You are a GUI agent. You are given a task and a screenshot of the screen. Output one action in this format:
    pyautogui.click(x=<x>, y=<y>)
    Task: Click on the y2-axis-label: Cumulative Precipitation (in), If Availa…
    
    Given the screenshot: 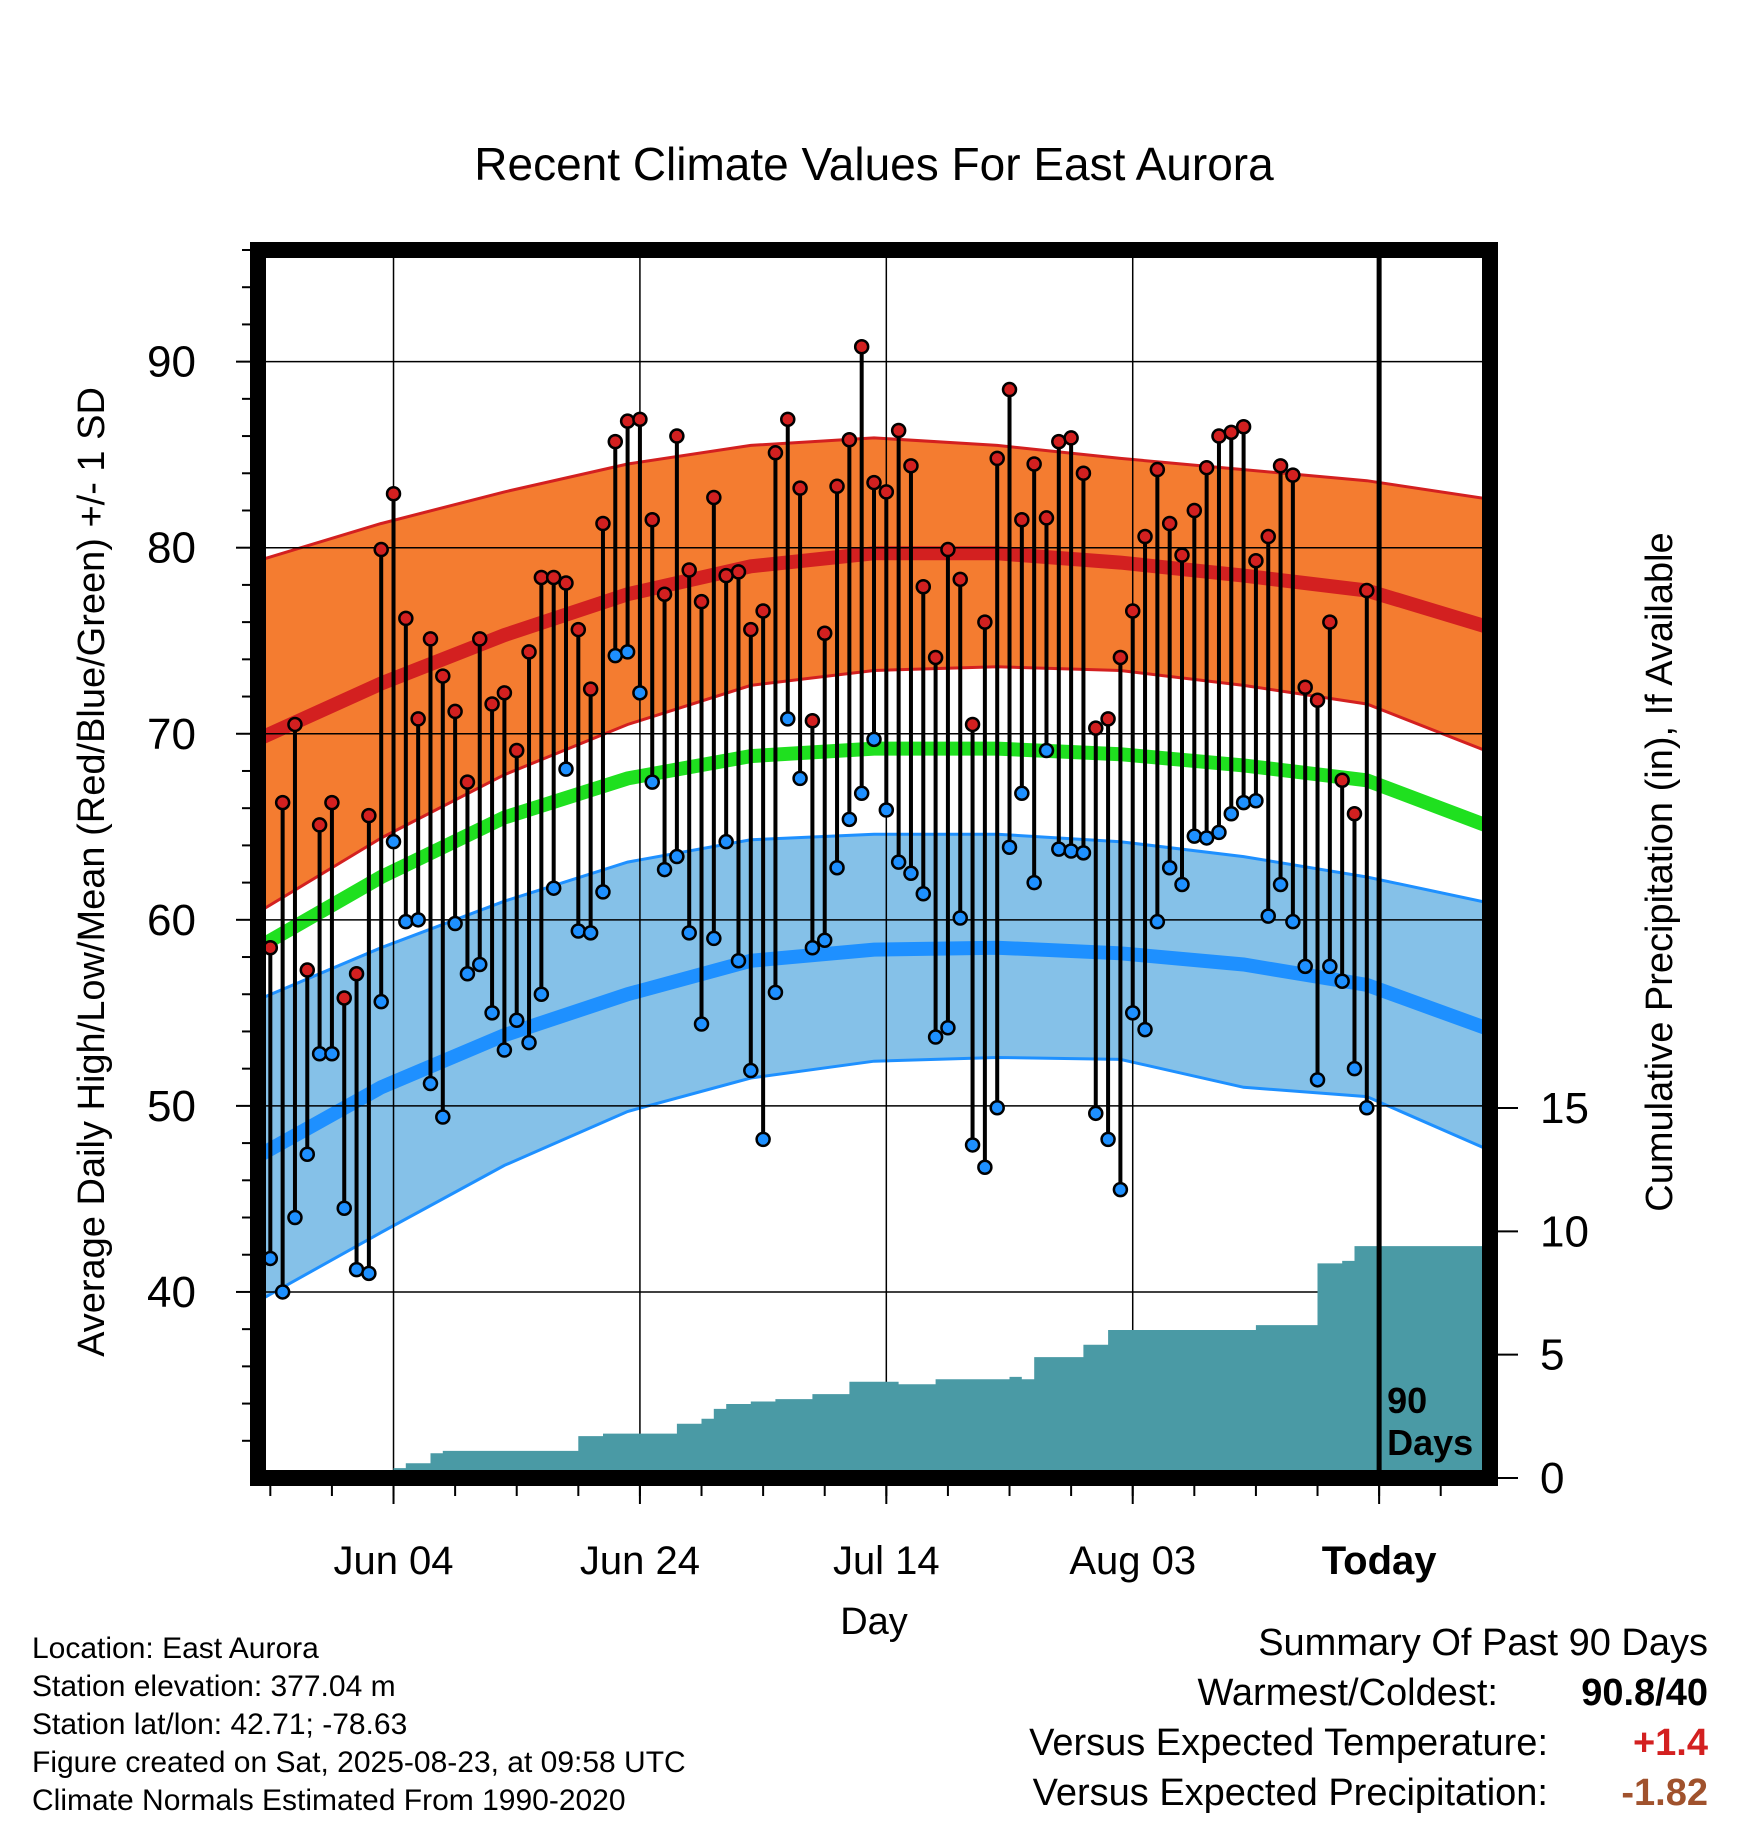 What is the action you would take?
    pyautogui.click(x=1660, y=871)
    